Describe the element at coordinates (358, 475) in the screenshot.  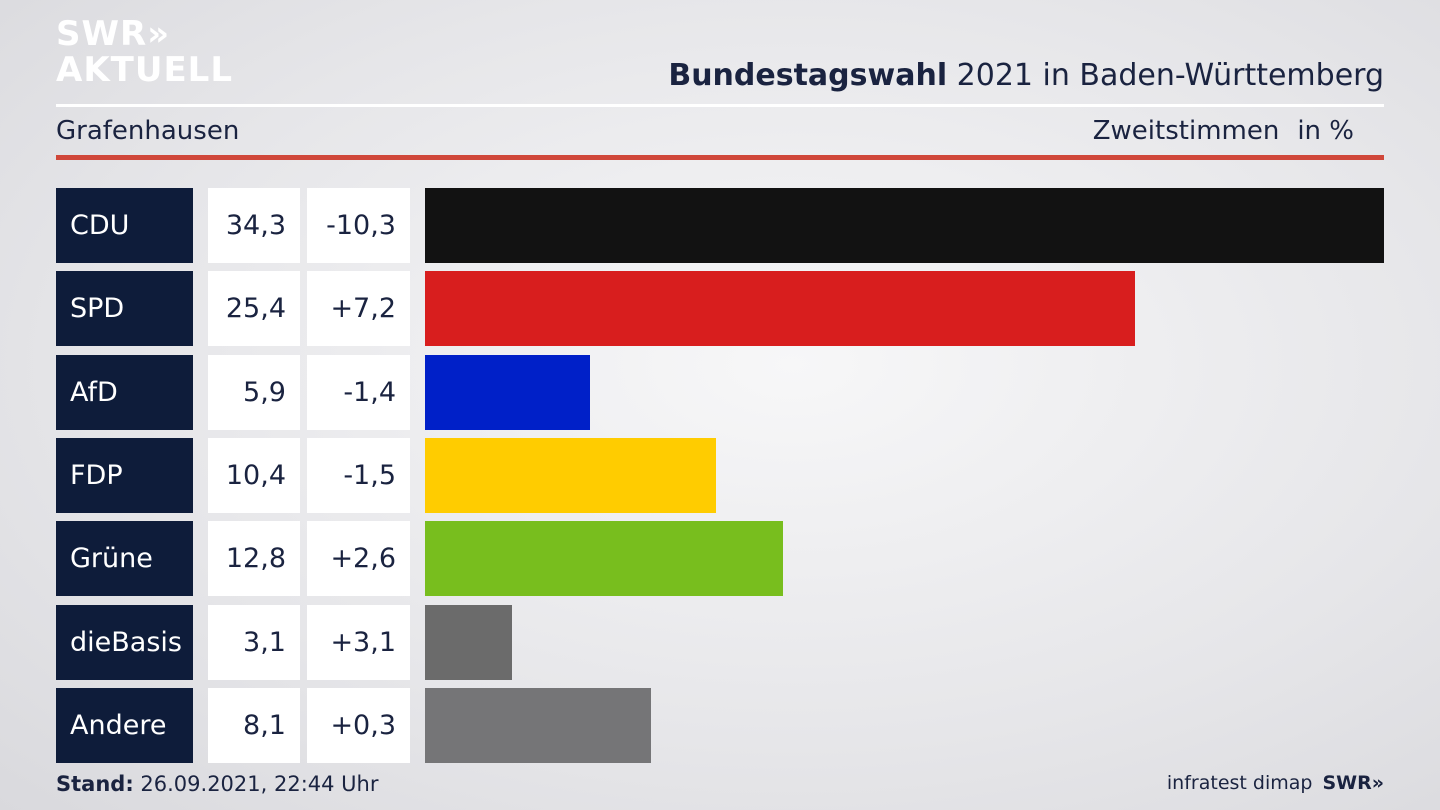
I see `change-label: -1,5` at that location.